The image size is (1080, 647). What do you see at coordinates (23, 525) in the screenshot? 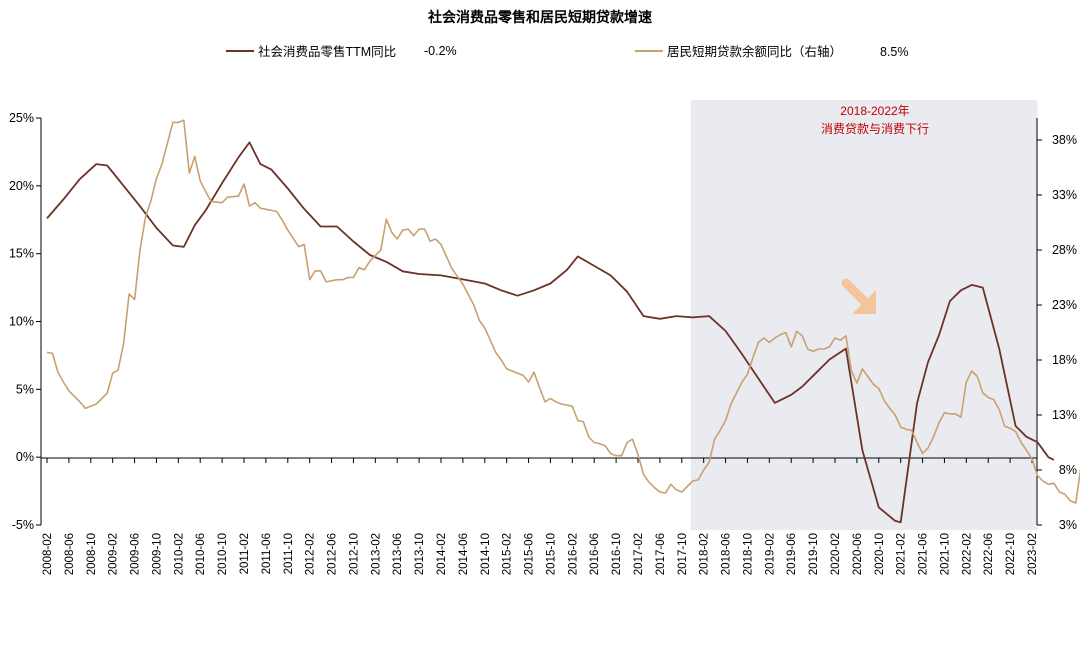
I see `left-tick-label: -5%` at bounding box center [23, 525].